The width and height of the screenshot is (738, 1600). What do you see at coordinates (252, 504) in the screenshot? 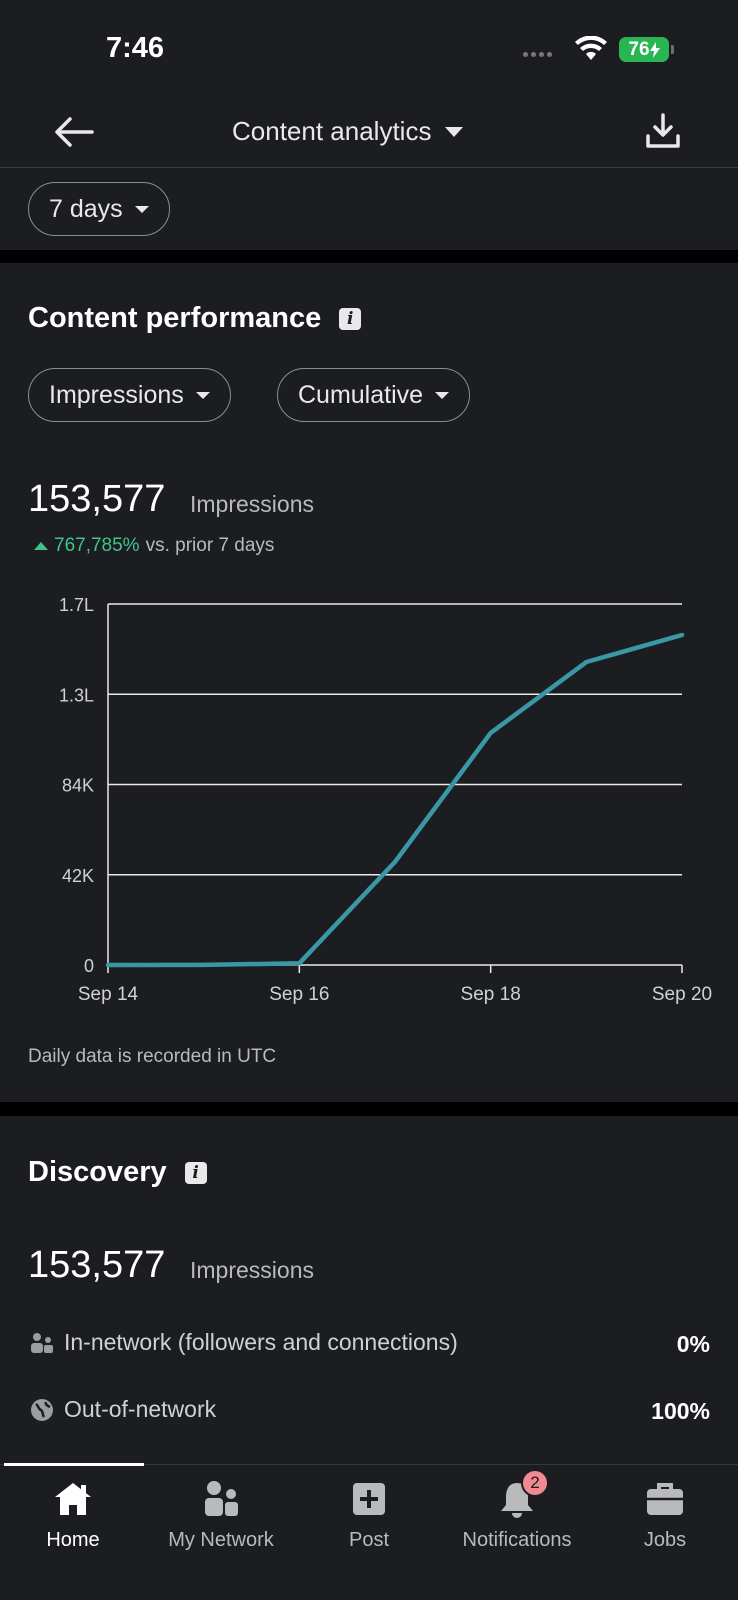
I see `impressions-label: Impressions` at bounding box center [252, 504].